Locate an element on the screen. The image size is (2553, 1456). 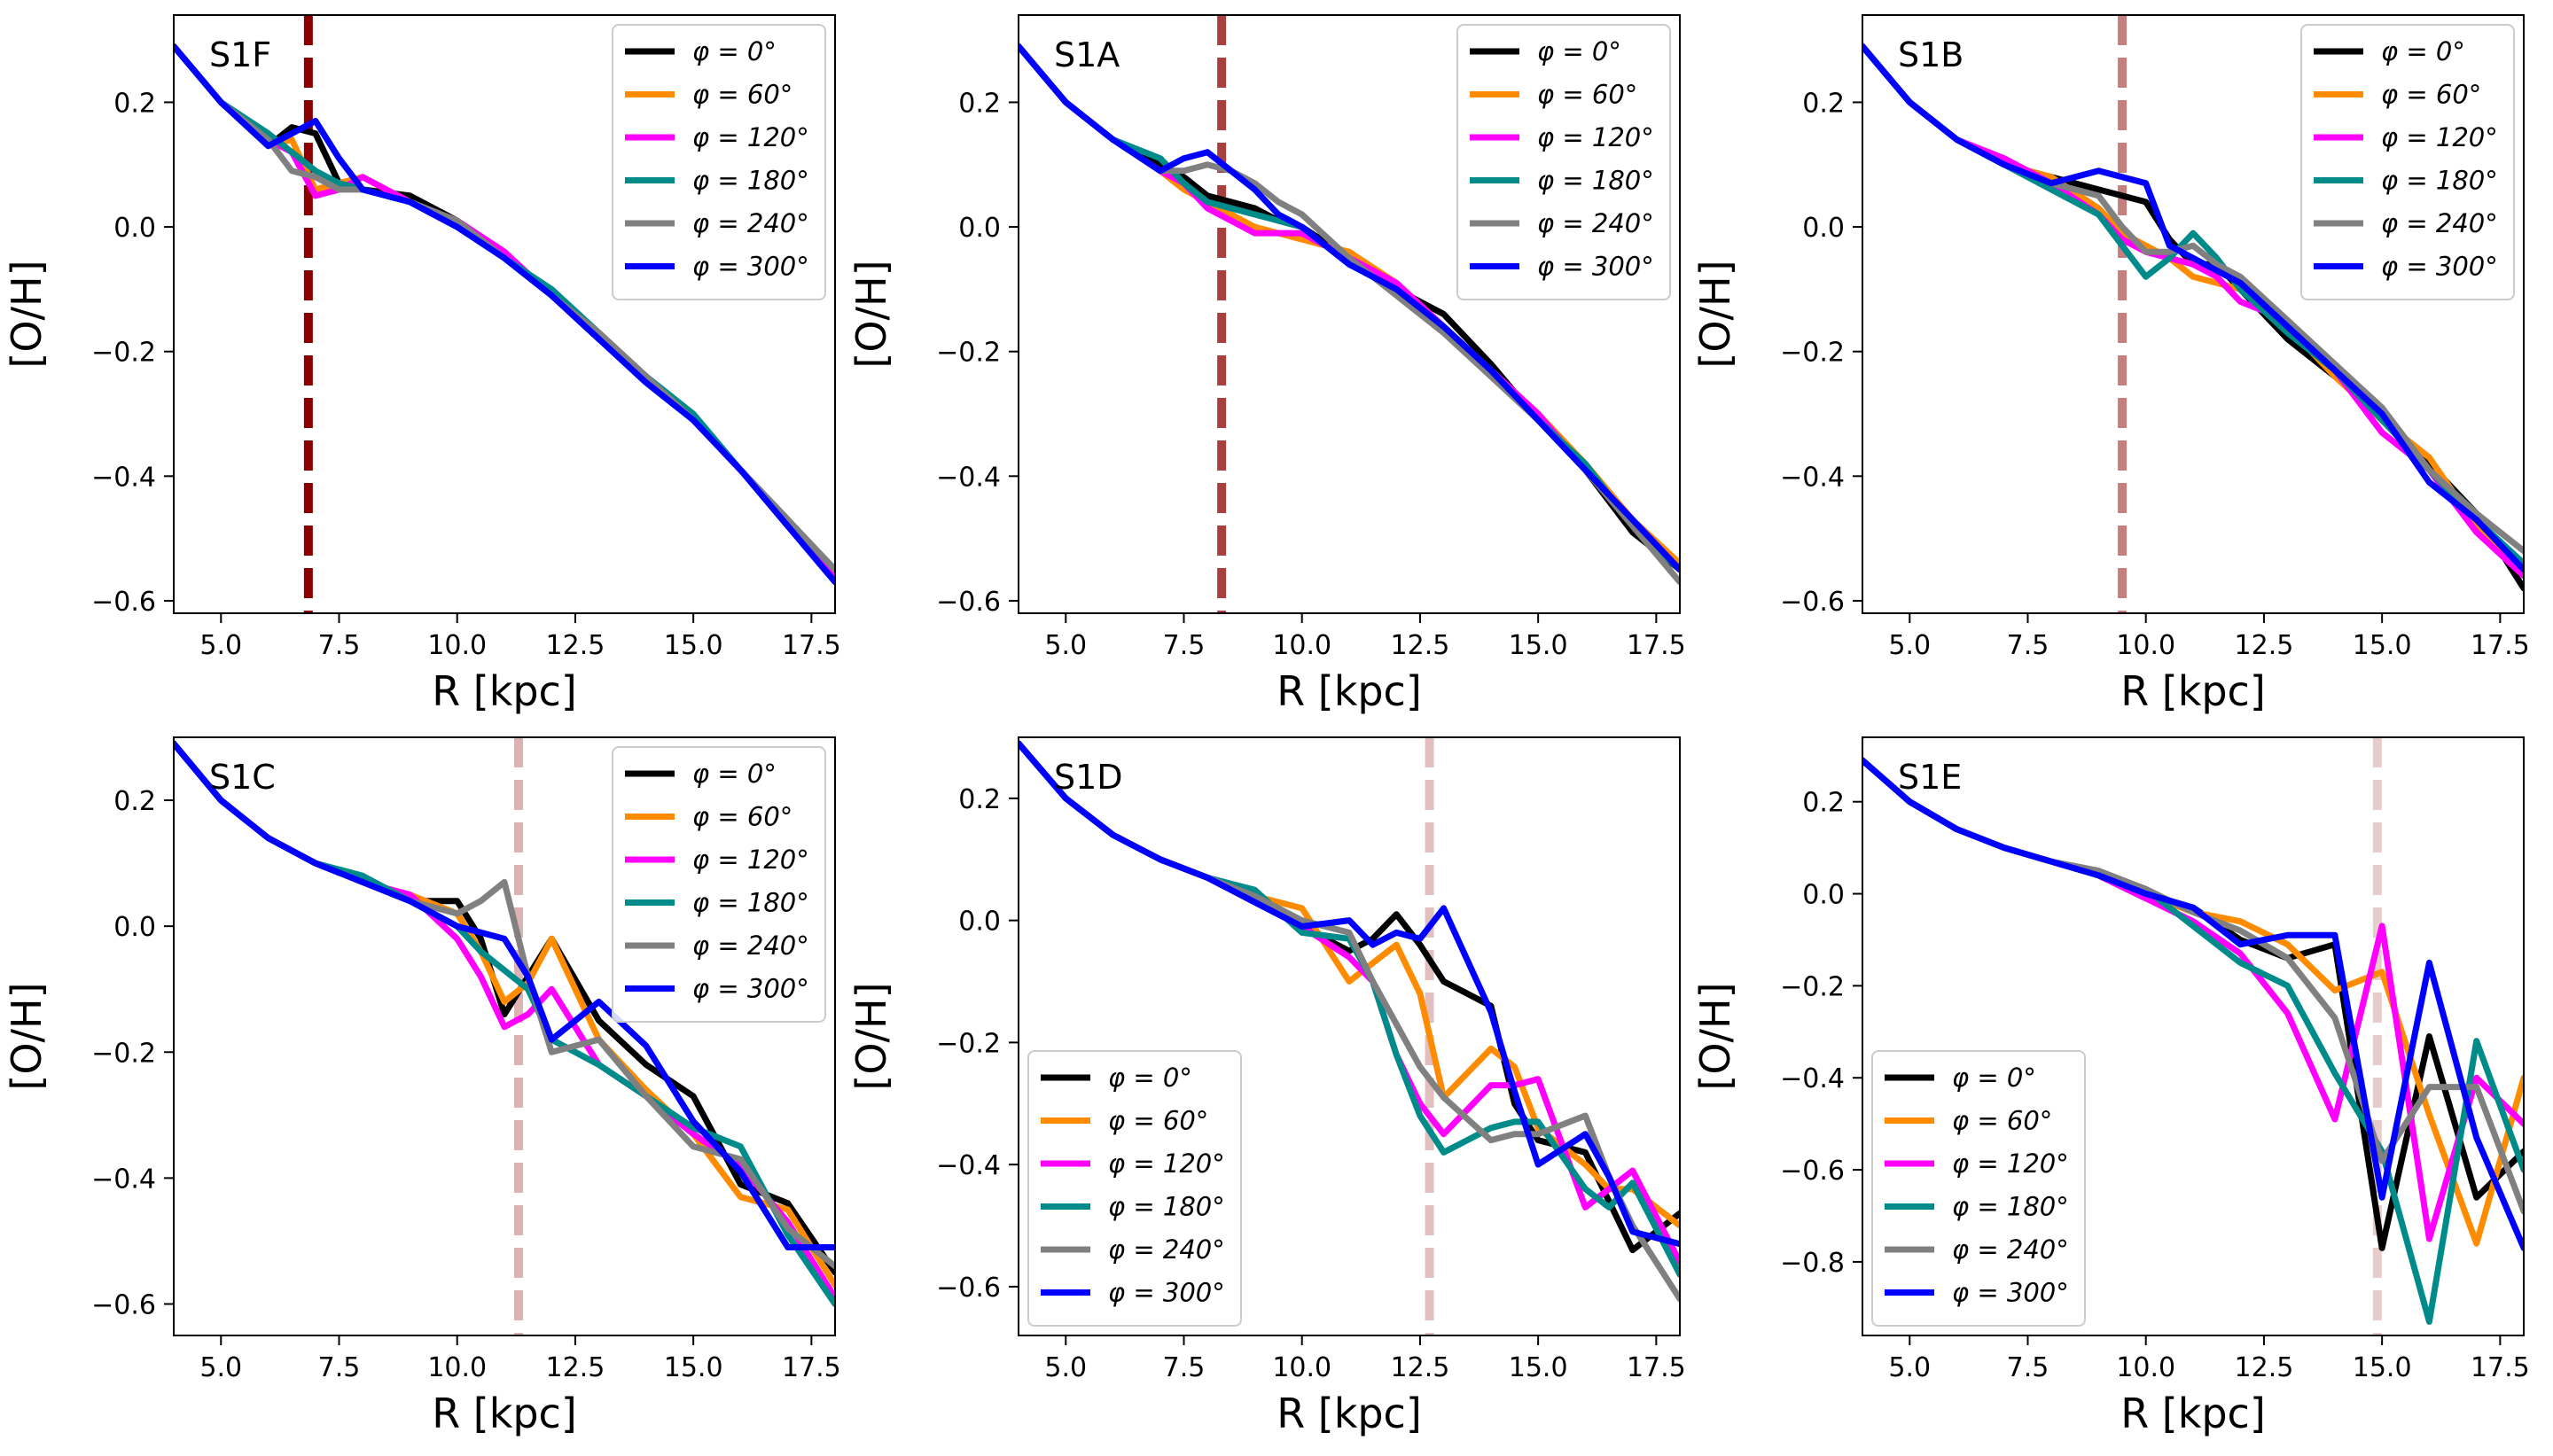
panel-label: S1F is located at coordinates (240, 54).